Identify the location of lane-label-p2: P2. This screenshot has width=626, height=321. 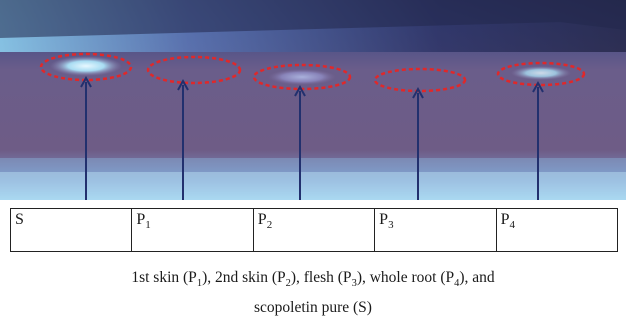
(314, 230).